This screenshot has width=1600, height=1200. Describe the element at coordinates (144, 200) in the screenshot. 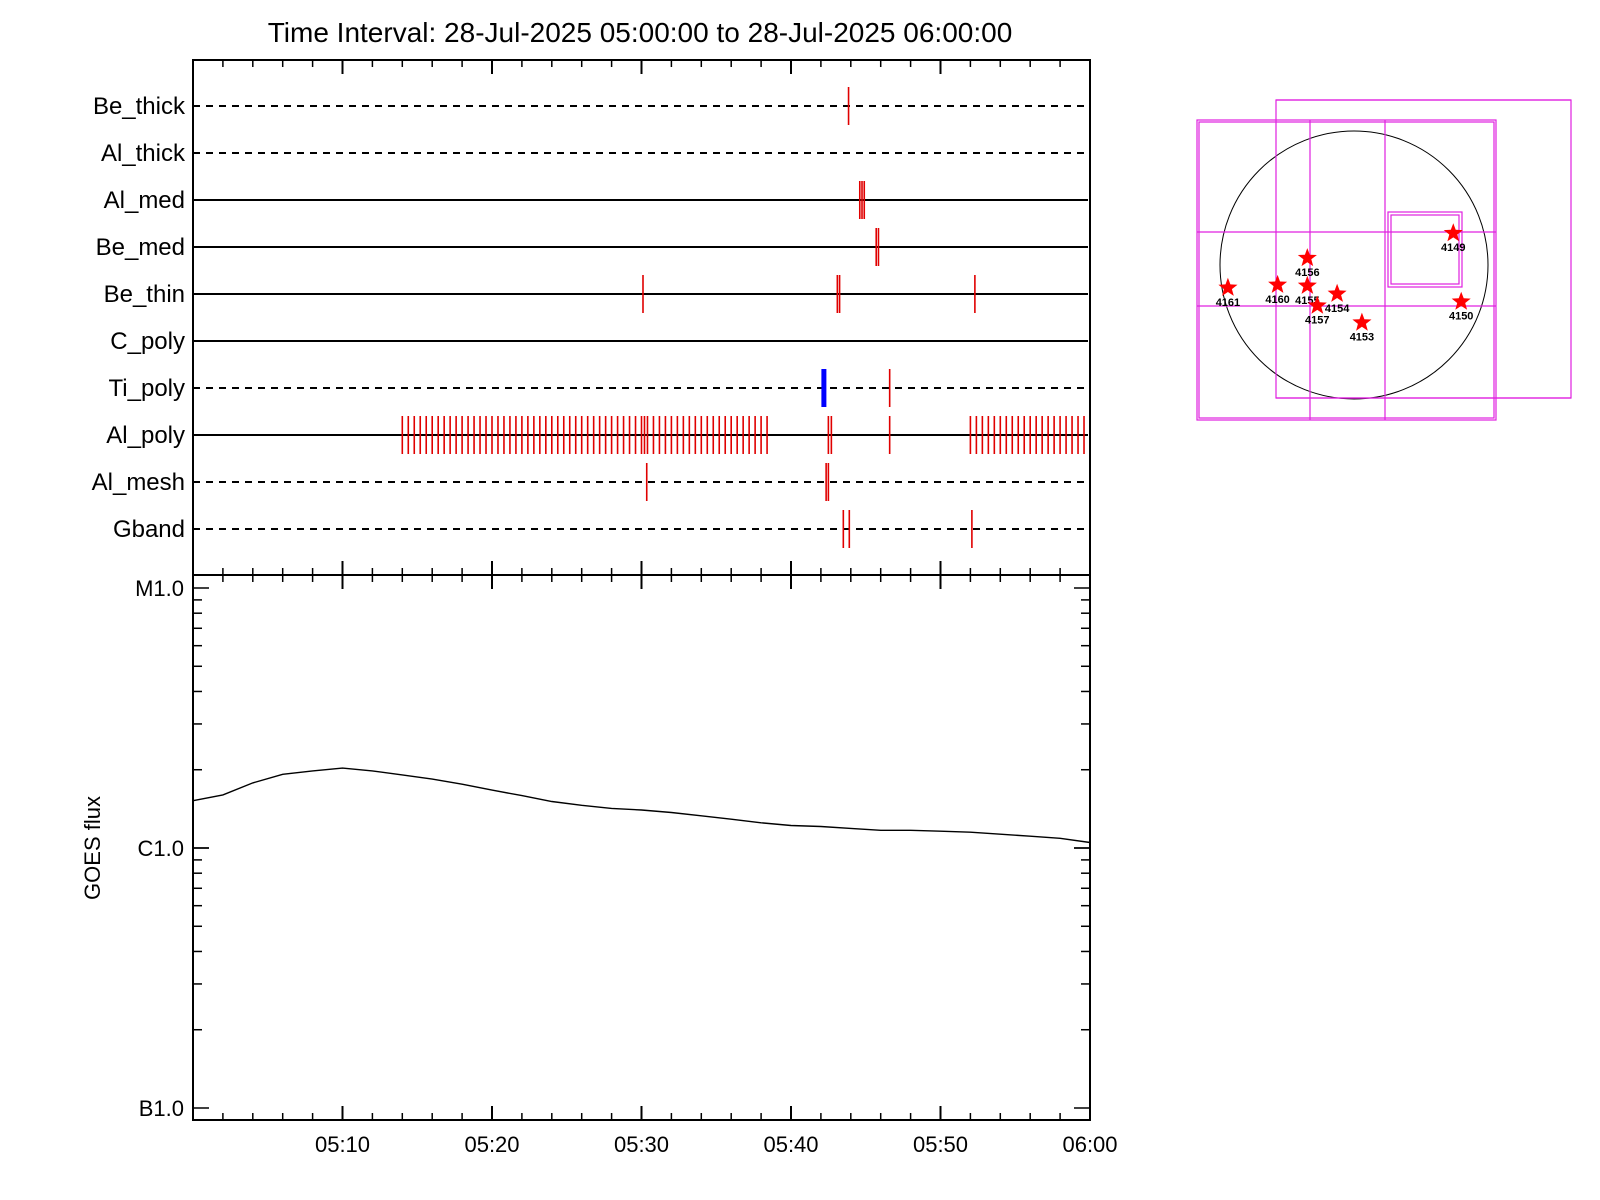

I see `filter-label-al-med: Al_med` at that location.